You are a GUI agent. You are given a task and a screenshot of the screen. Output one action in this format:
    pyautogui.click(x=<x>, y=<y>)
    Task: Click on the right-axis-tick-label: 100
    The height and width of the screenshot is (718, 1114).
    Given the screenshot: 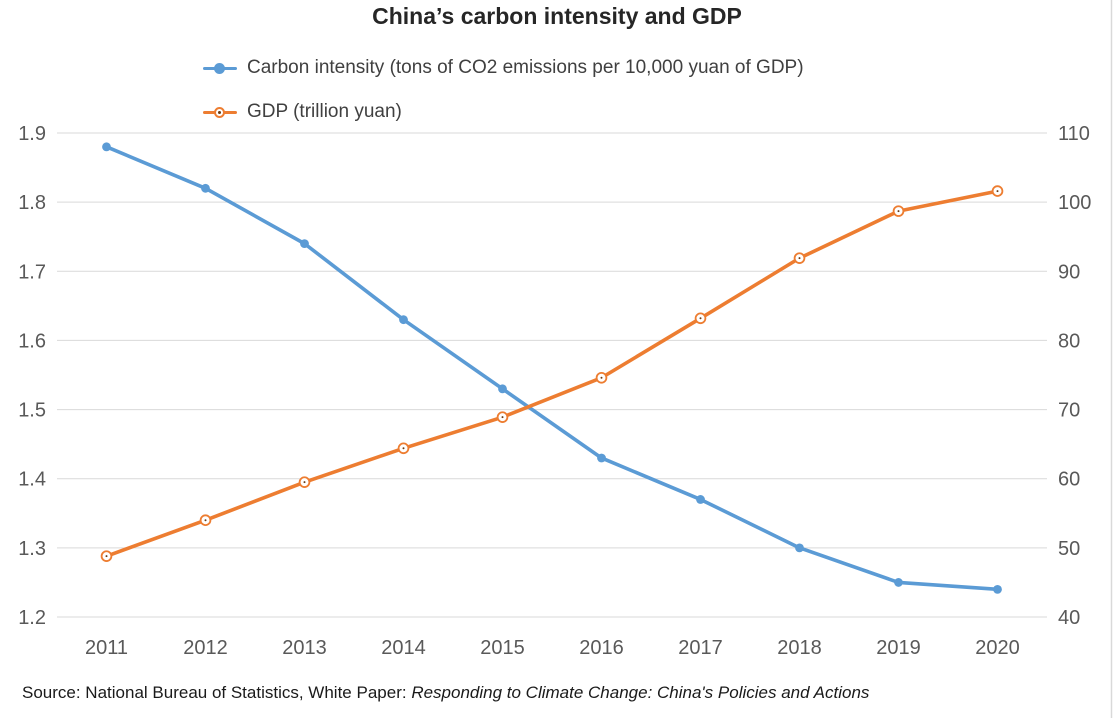 What is the action you would take?
    pyautogui.click(x=1074, y=203)
    